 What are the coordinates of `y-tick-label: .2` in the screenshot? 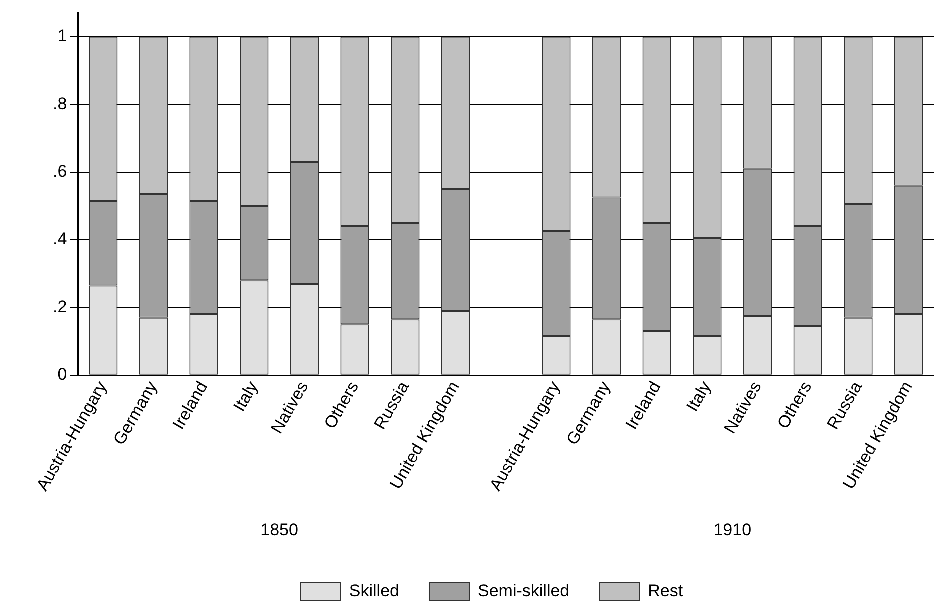 It's located at (60, 306).